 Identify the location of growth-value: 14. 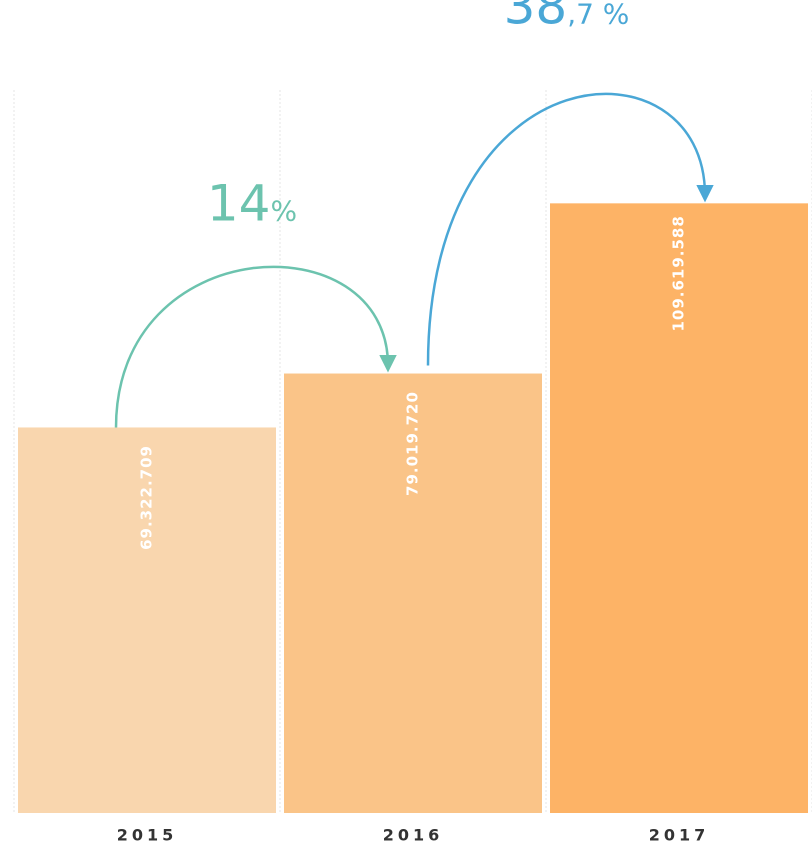
(239, 204).